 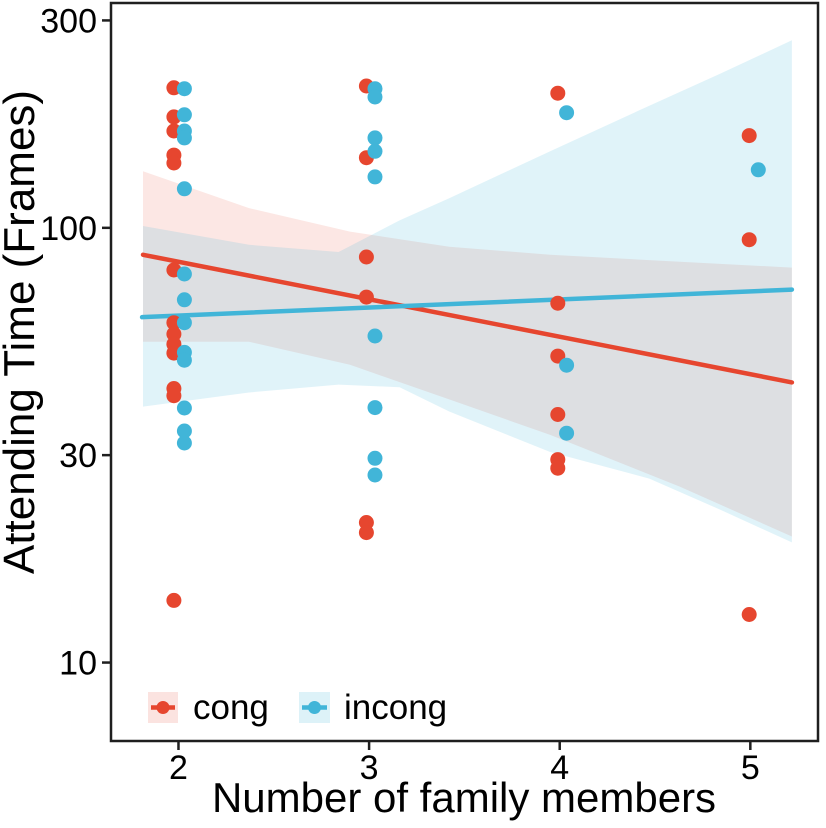 What do you see at coordinates (395, 707) in the screenshot?
I see `legend-label-incong: incong` at bounding box center [395, 707].